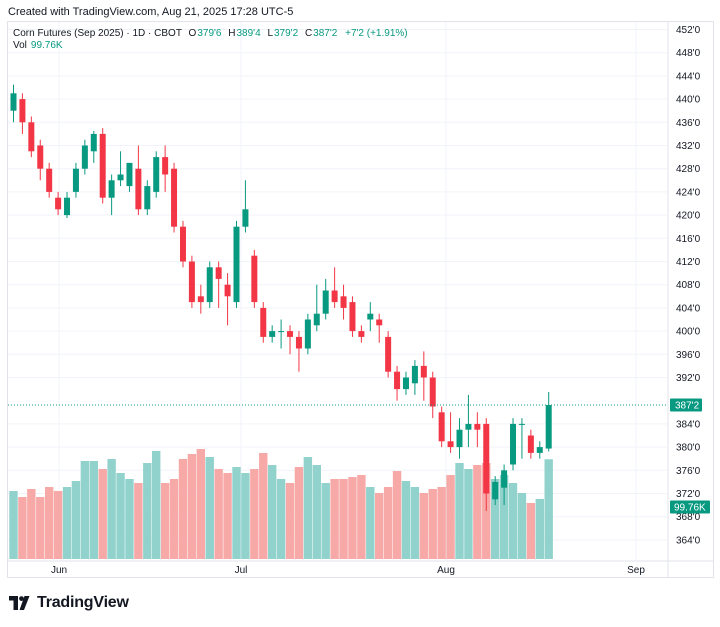 This screenshot has height=627, width=720. Describe the element at coordinates (248, 33) in the screenshot. I see `legend-high-value: 389'4` at that location.